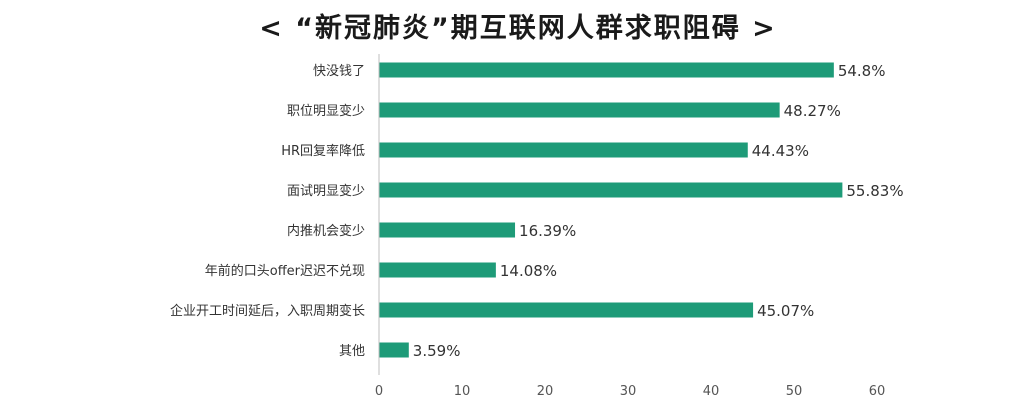 The height and width of the screenshot is (411, 1036). Describe the element at coordinates (877, 391) in the screenshot. I see `x-tick-label: 60` at that location.